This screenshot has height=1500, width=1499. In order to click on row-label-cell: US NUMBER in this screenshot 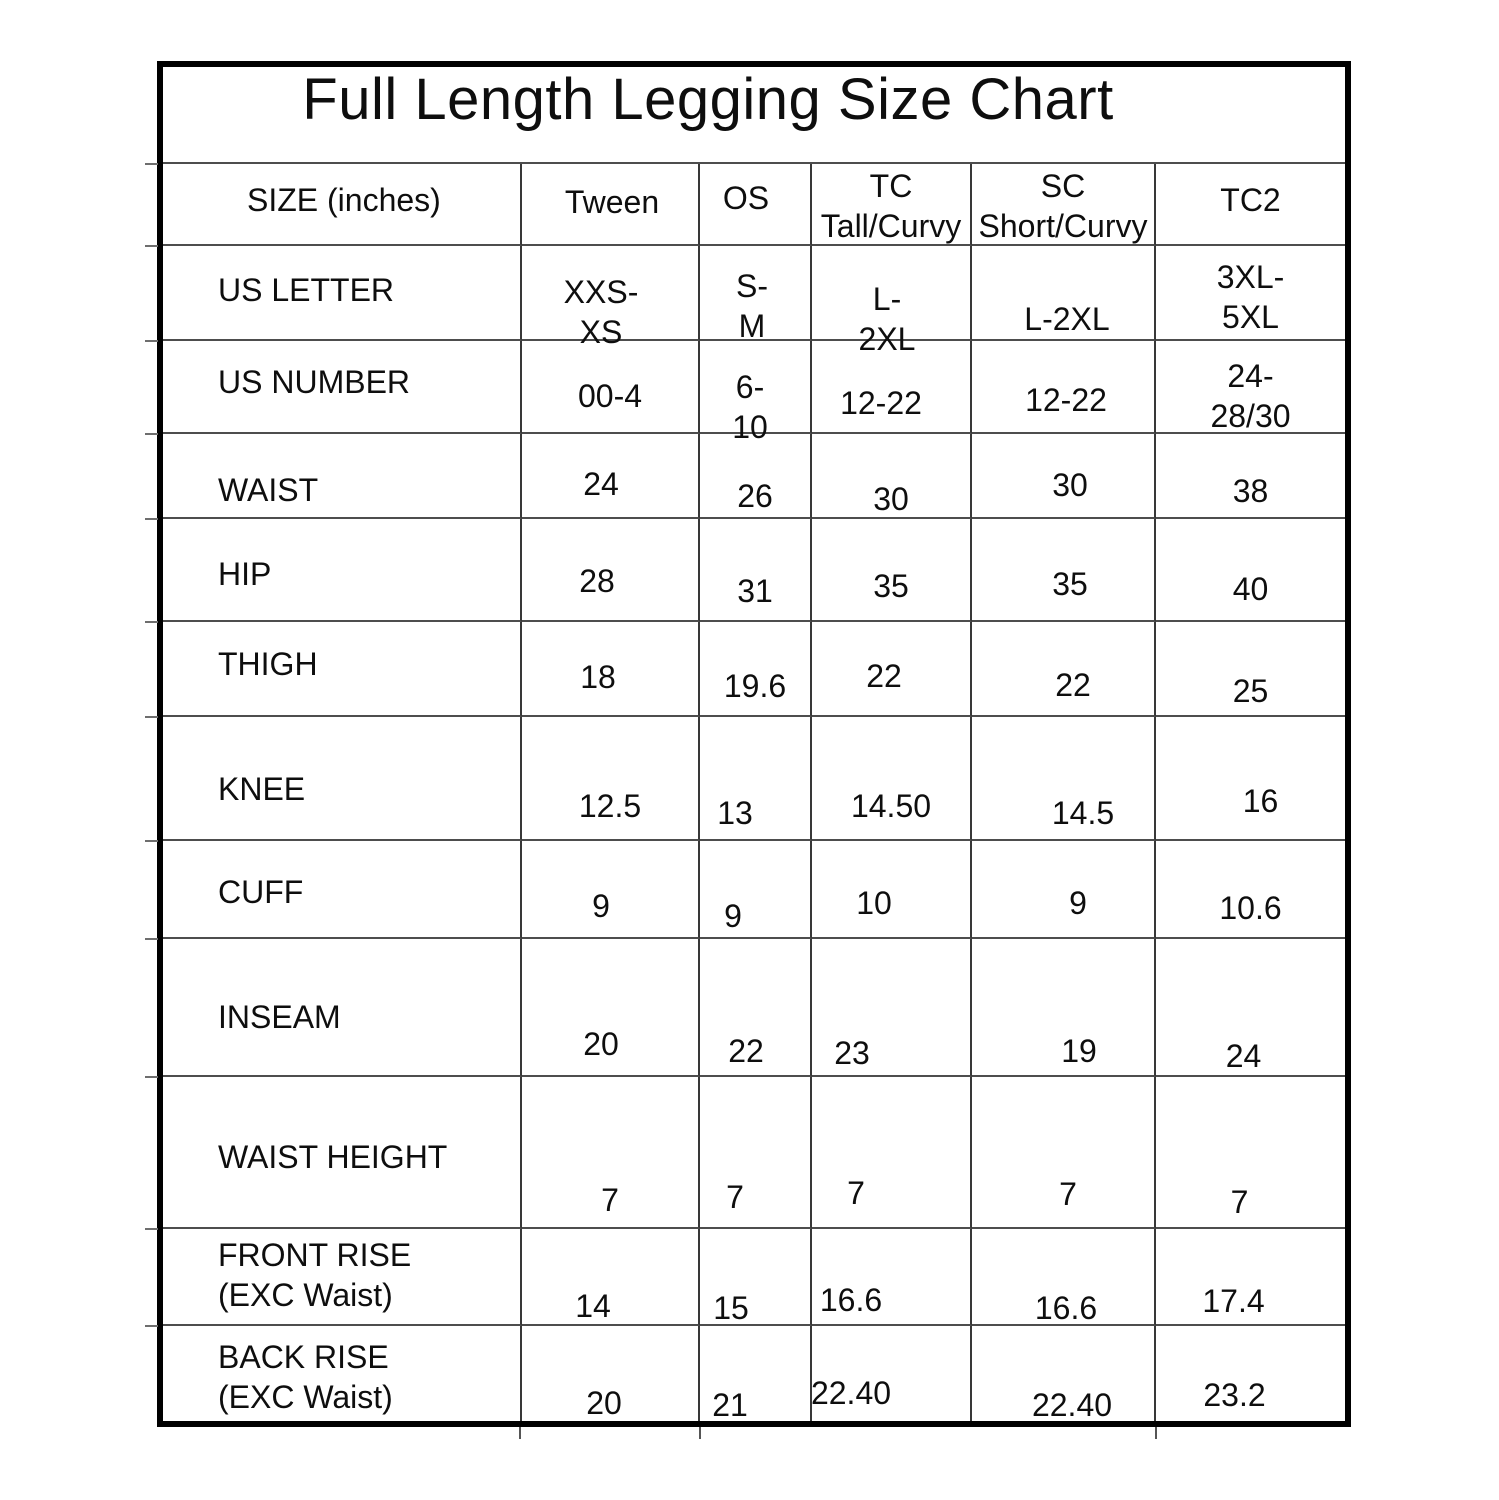, I will do `click(342, 387)`.